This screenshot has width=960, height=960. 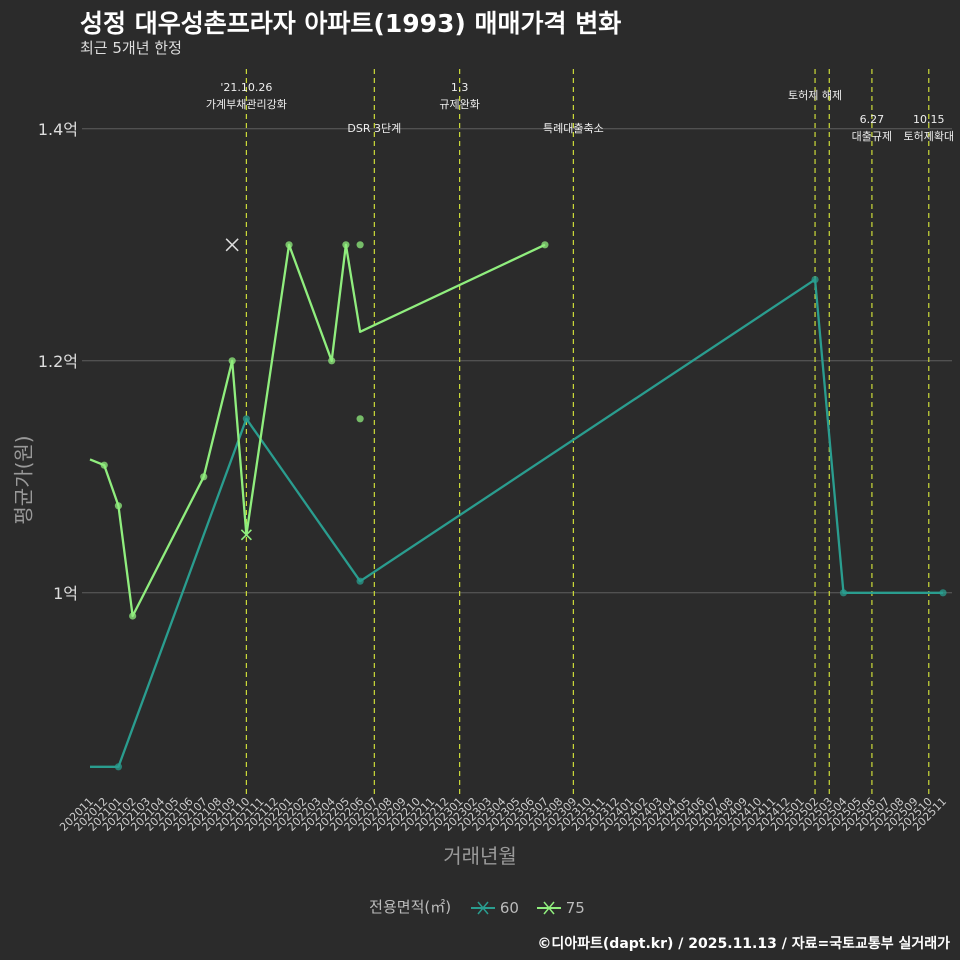 I want to click on event-label: 6.27, so click(x=872, y=119).